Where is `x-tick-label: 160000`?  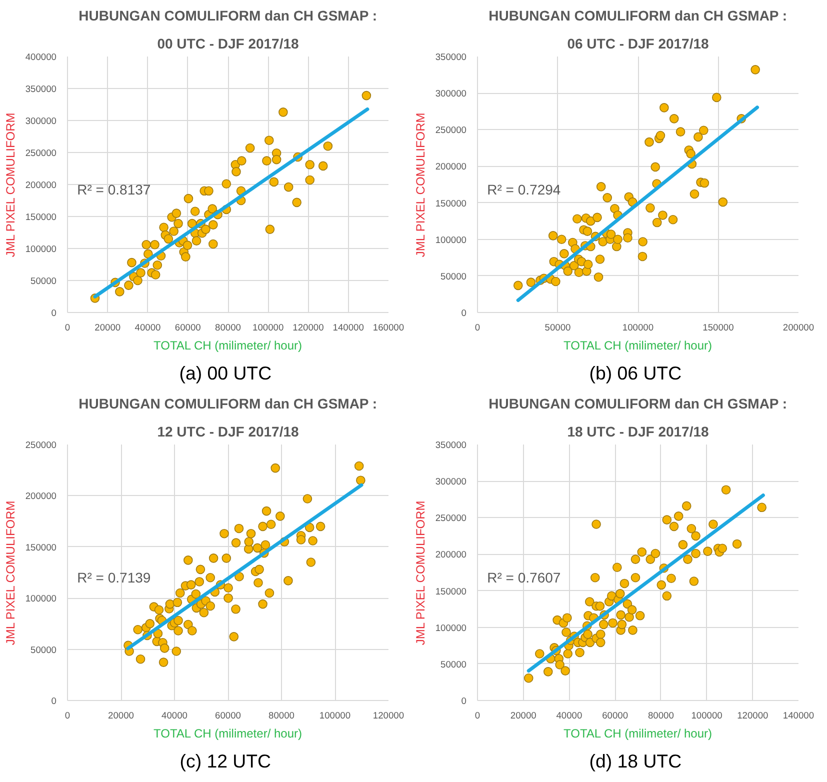 x-tick-label: 160000 is located at coordinates (388, 327).